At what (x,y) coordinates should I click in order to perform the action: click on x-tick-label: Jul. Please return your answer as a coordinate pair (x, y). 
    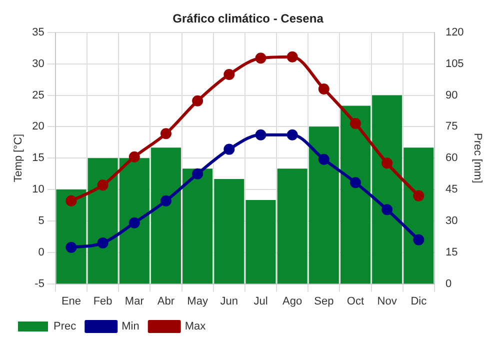
    Looking at the image, I should click on (261, 301).